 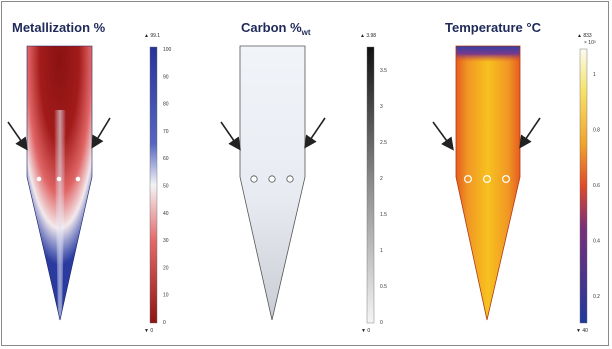 What do you see at coordinates (166, 296) in the screenshot?
I see `colorbar-tick-label: 10` at bounding box center [166, 296].